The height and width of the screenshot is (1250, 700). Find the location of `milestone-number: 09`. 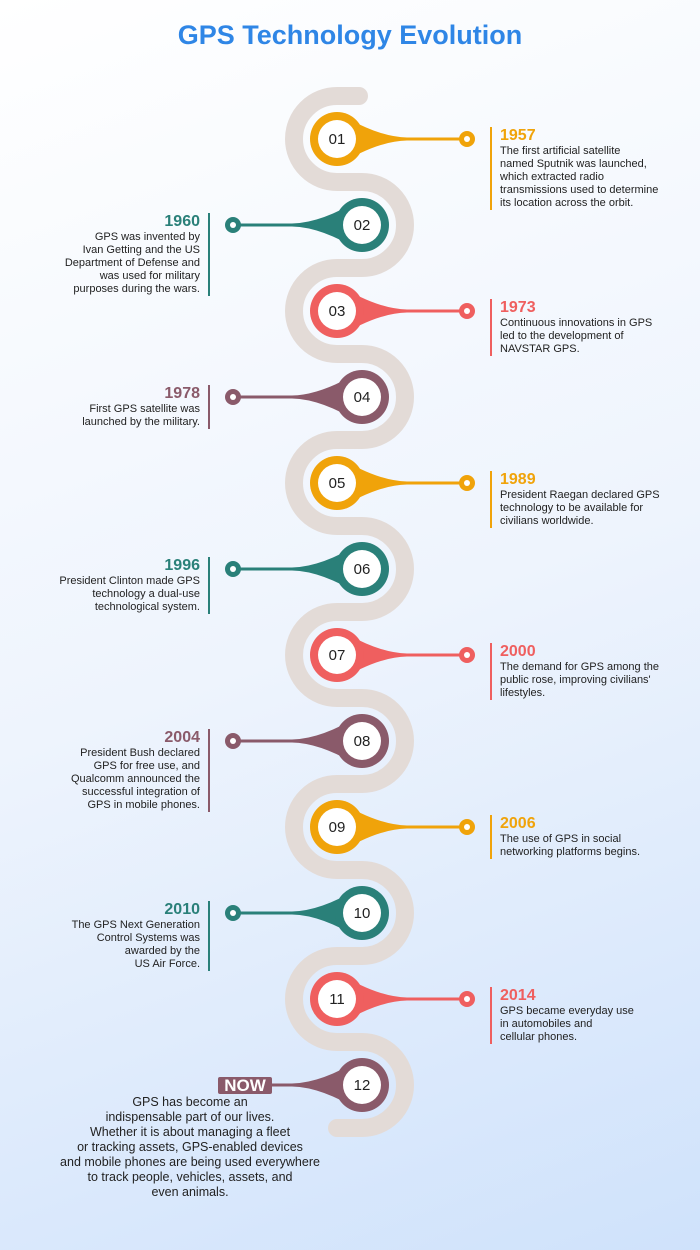

milestone-number: 09 is located at coordinates (337, 827).